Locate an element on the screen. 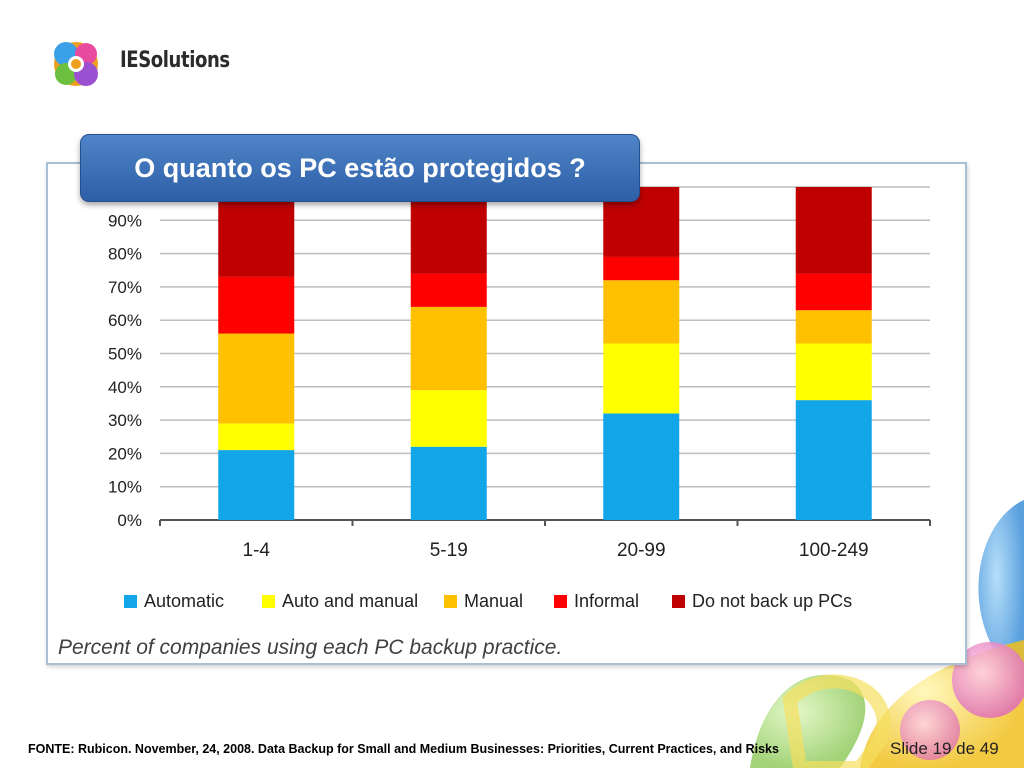 The width and height of the screenshot is (1024, 768). legend-label: Automatic is located at coordinates (184, 601).